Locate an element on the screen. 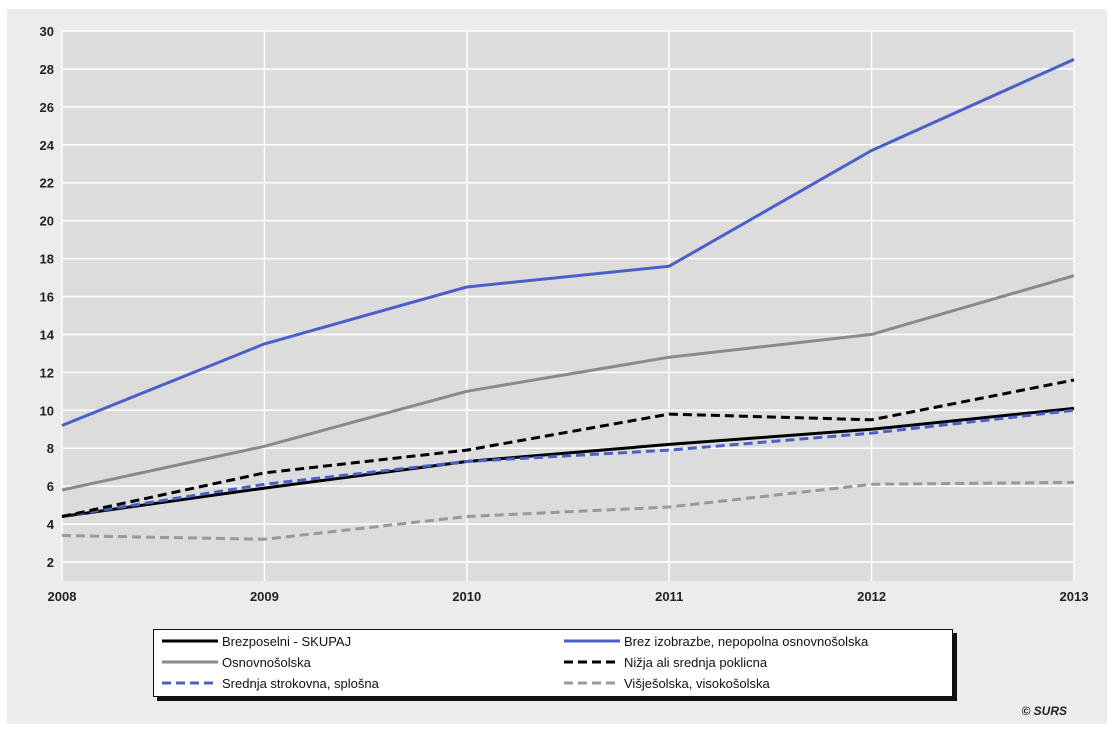 This screenshot has height=731, width=1115. x-tick-label: 2013 is located at coordinates (1074, 596).